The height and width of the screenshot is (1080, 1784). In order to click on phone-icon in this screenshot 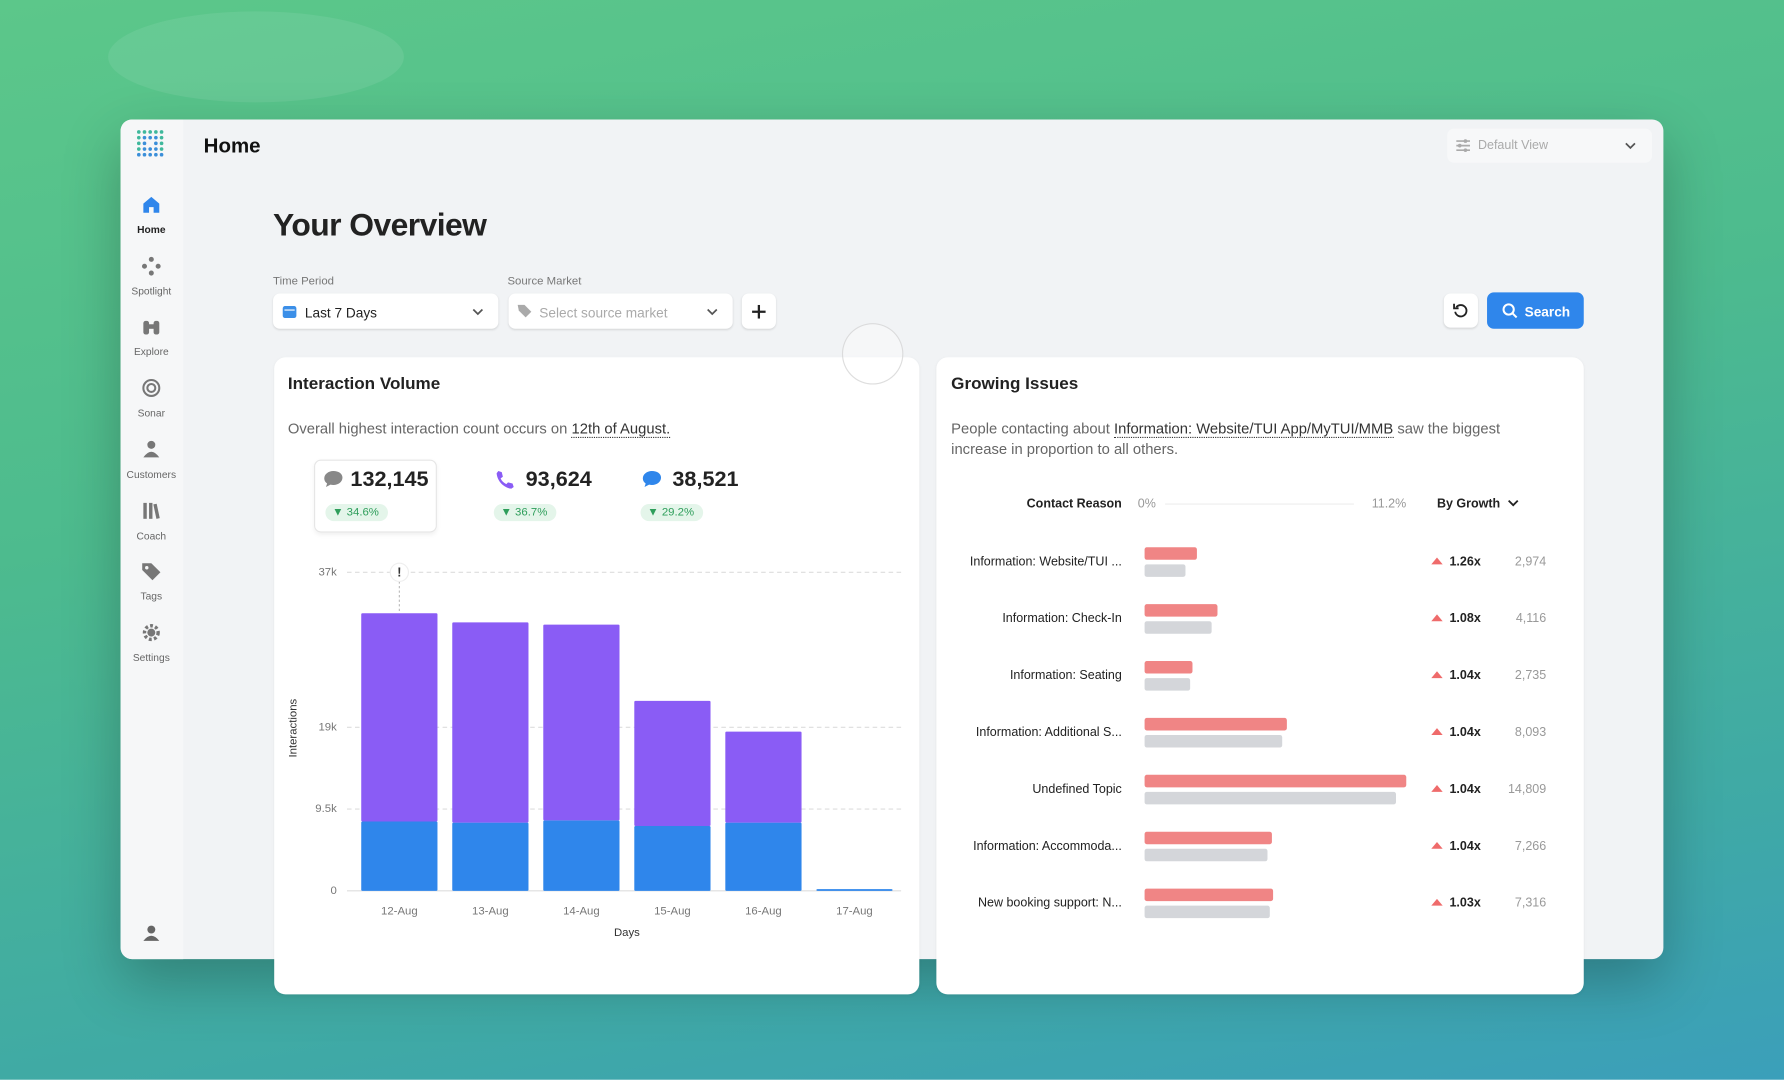, I will do `click(505, 480)`.